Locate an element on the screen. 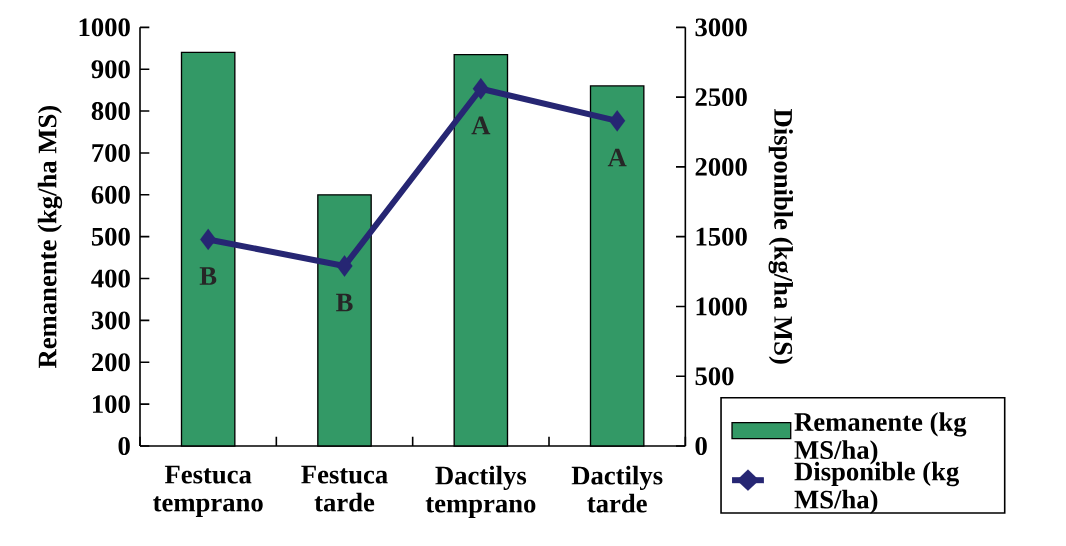  y-tick-label: 700 is located at coordinates (111, 152).